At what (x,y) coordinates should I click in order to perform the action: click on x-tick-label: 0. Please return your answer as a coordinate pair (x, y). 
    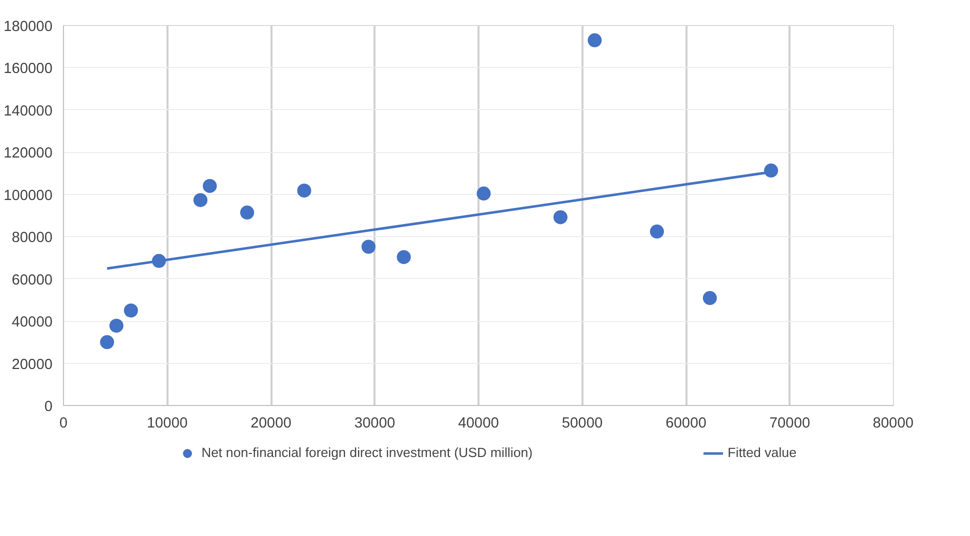
    Looking at the image, I should click on (63, 424).